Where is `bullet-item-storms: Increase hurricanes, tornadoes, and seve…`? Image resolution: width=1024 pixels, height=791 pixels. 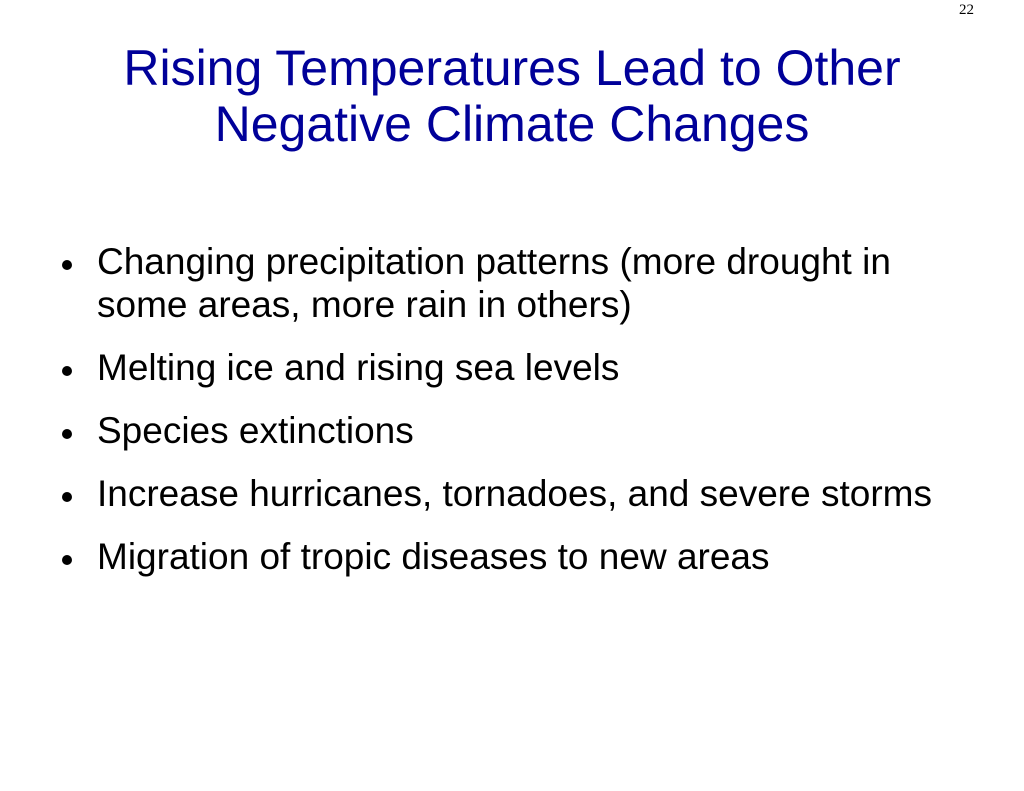 bullet-item-storms: Increase hurricanes, tornadoes, and seve… is located at coordinates (517, 493).